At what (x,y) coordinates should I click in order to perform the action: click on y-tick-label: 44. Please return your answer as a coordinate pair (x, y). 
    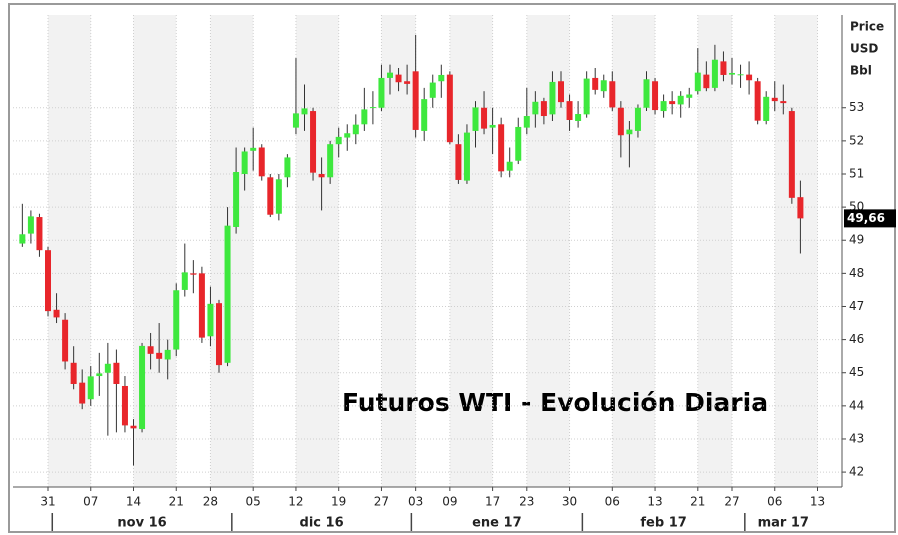
    Looking at the image, I should click on (856, 405).